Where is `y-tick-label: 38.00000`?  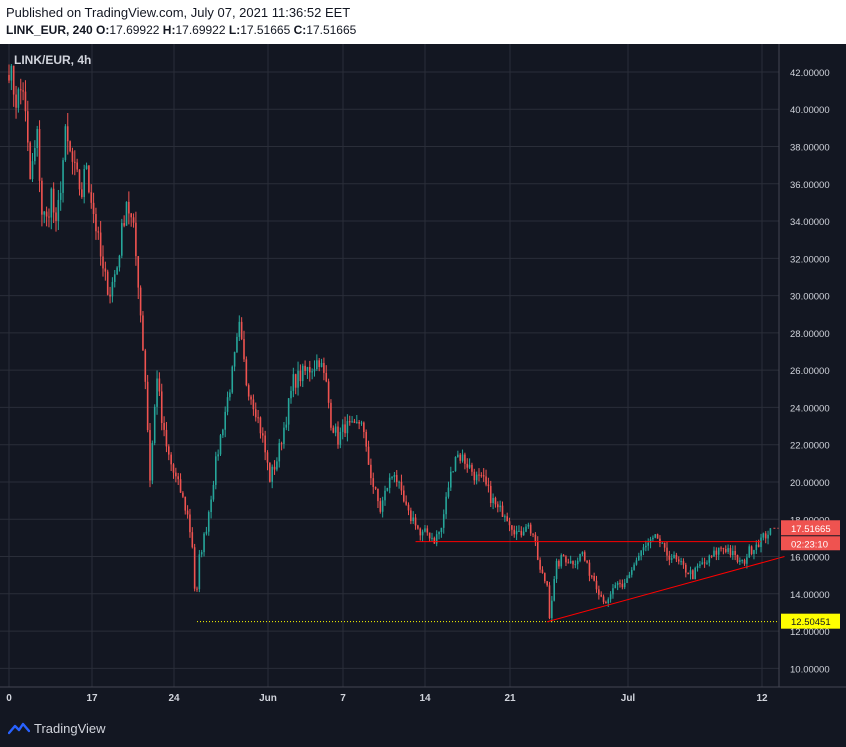 y-tick-label: 38.00000 is located at coordinates (810, 148).